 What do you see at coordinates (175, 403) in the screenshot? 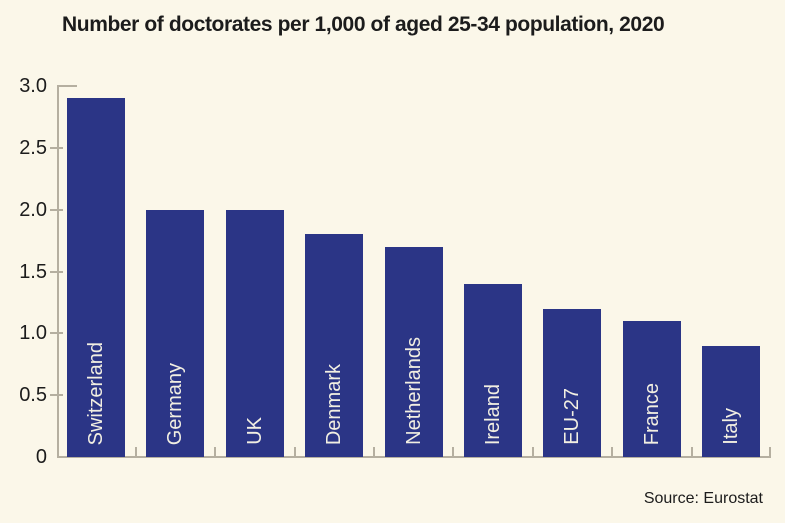
I see `bar-label: Germany` at bounding box center [175, 403].